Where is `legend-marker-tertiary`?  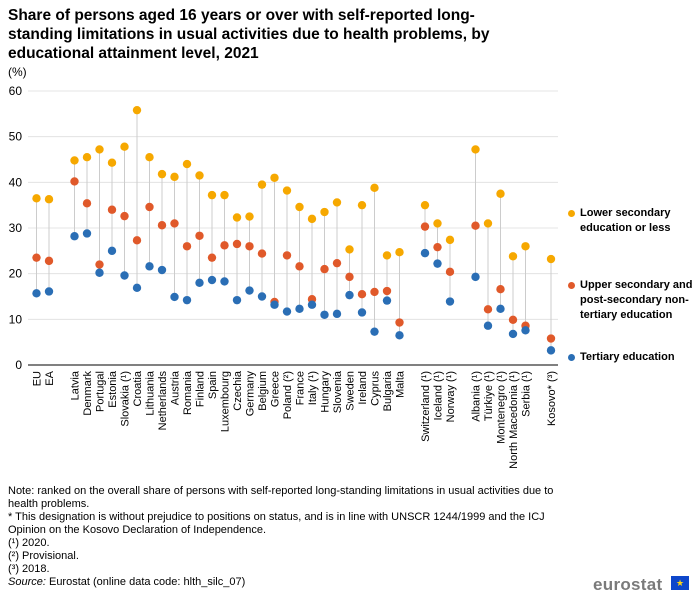
legend-marker-tertiary is located at coordinates (571, 357).